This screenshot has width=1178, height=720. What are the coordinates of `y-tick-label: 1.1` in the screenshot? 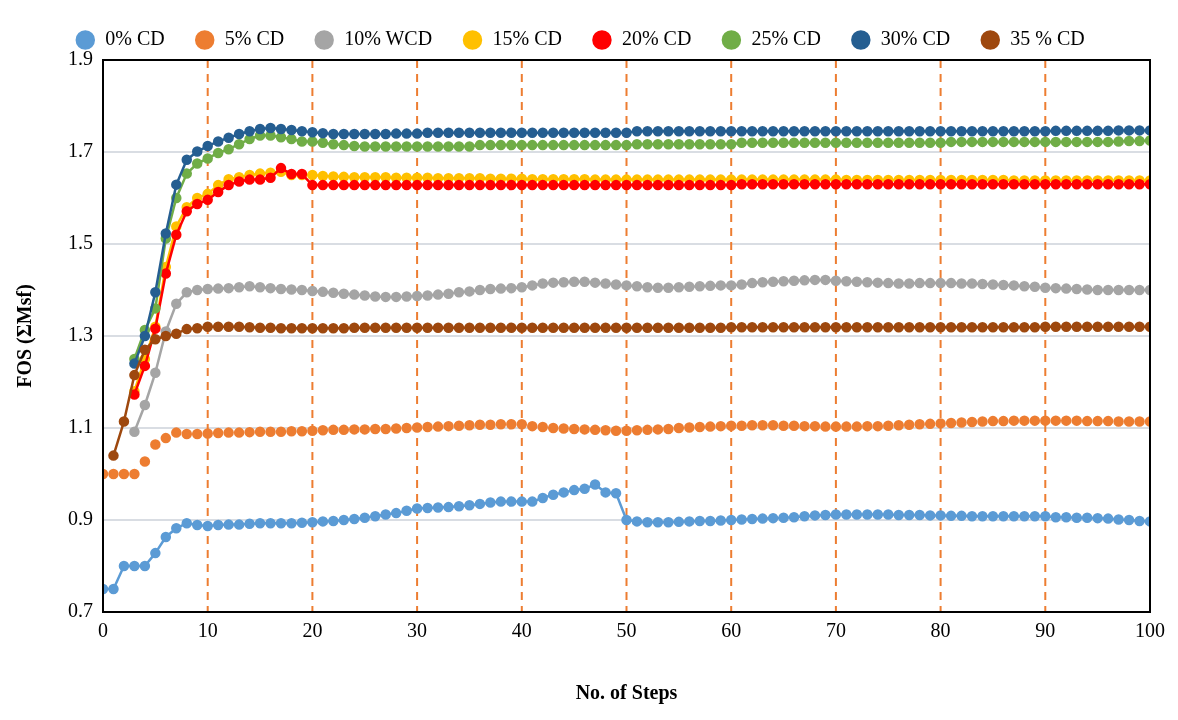 It's located at (80, 426).